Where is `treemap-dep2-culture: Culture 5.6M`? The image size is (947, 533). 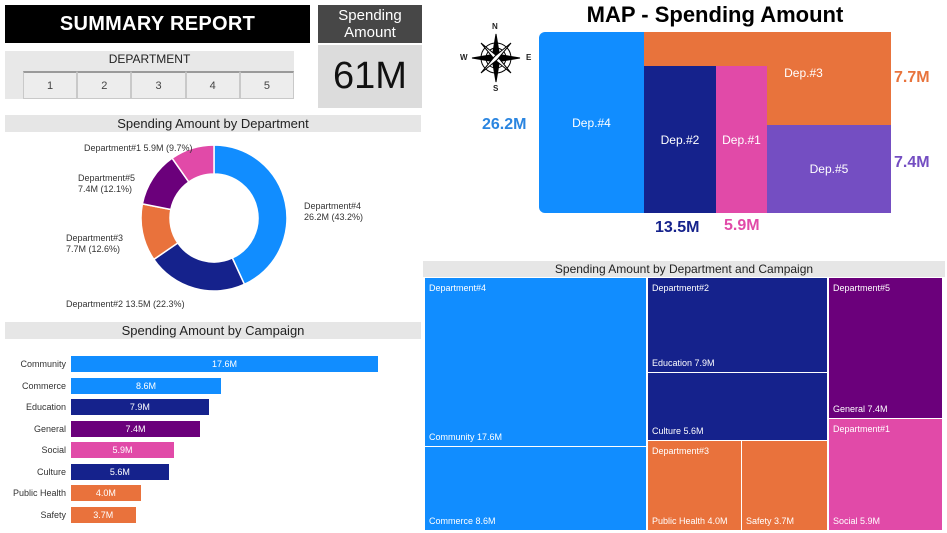 treemap-dep2-culture: Culture 5.6M is located at coordinates (737, 406).